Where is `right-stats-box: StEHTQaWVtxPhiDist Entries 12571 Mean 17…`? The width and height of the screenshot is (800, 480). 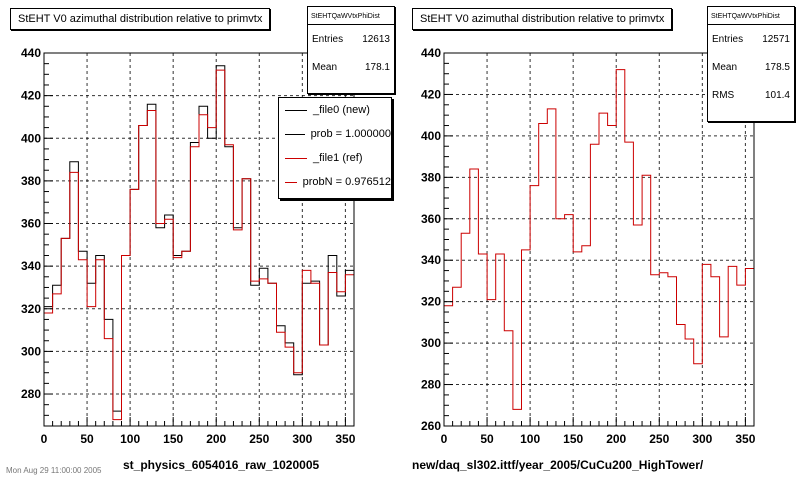 right-stats-box: StEHTQaWVtxPhiDist Entries 12571 Mean 17… is located at coordinates (751, 64).